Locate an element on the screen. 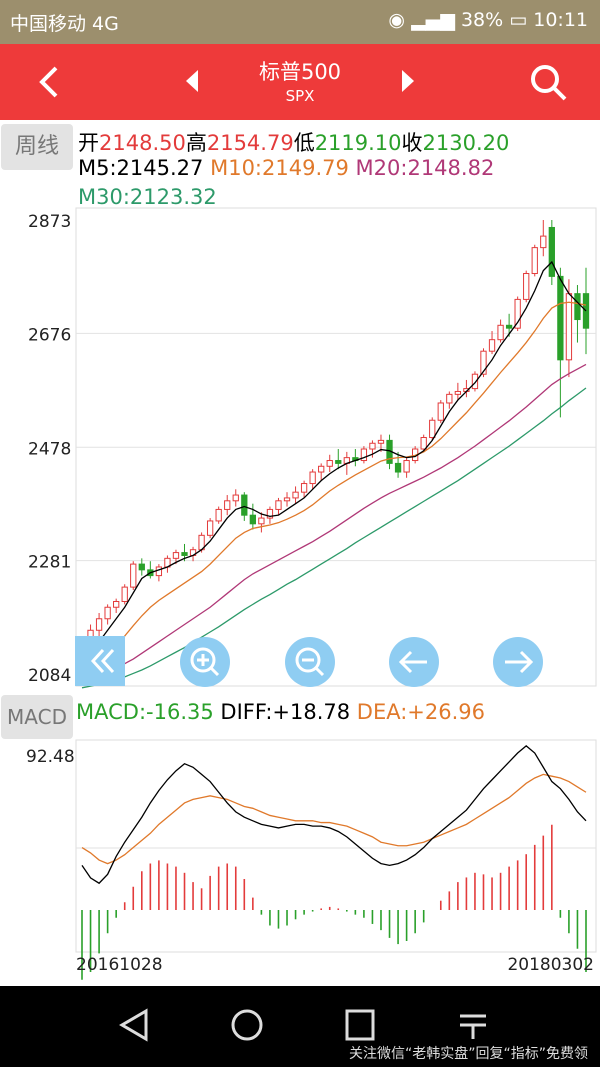  open-value: 2148.50 is located at coordinates (142, 143).